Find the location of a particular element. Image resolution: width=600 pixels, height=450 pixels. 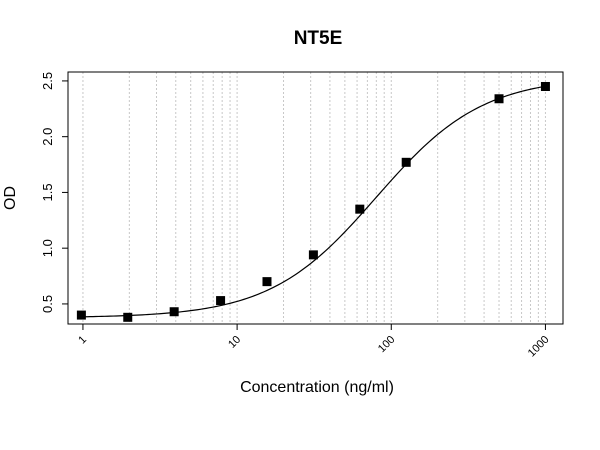

y-axis-label: OD is located at coordinates (10, 198).